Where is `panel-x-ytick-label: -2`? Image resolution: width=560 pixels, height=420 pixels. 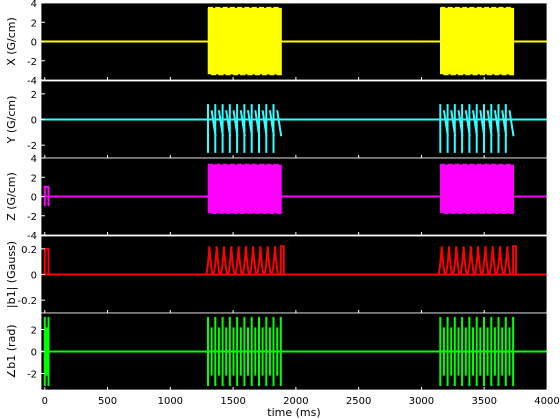 panel-x-ytick-label: -2 is located at coordinates (32, 62).